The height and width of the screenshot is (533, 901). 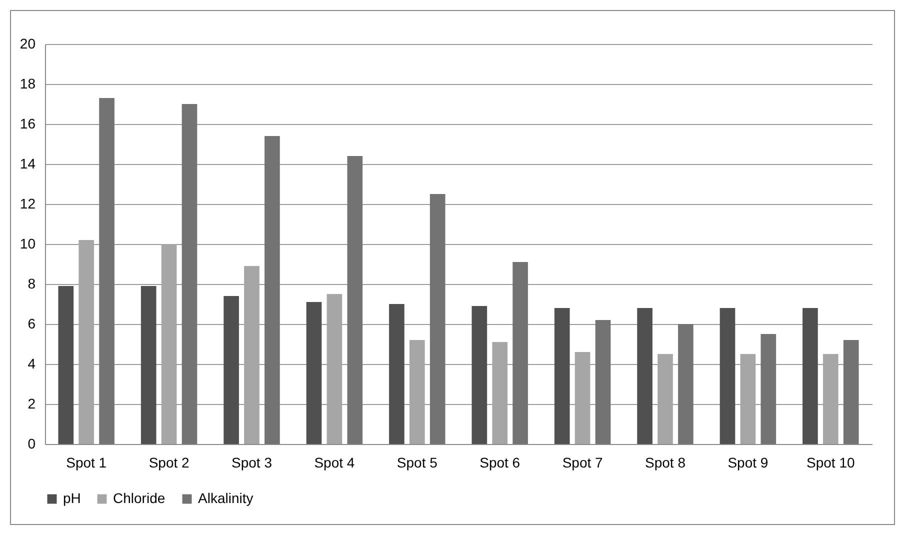 What do you see at coordinates (32, 404) in the screenshot?
I see `y-tick-label: 2` at bounding box center [32, 404].